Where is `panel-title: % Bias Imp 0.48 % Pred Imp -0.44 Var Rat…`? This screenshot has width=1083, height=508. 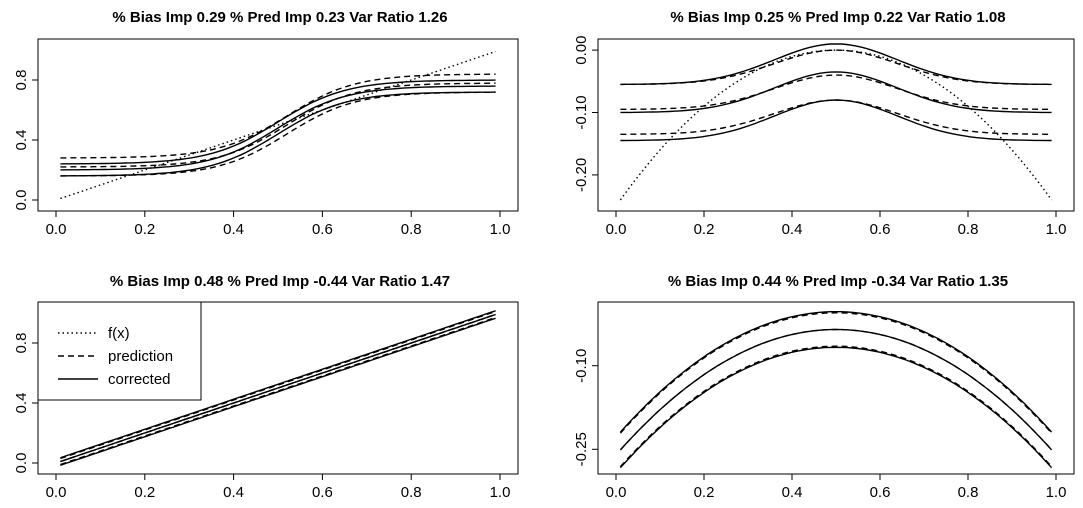 panel-title: % Bias Imp 0.48 % Pred Imp -0.44 Var Rat… is located at coordinates (280, 281).